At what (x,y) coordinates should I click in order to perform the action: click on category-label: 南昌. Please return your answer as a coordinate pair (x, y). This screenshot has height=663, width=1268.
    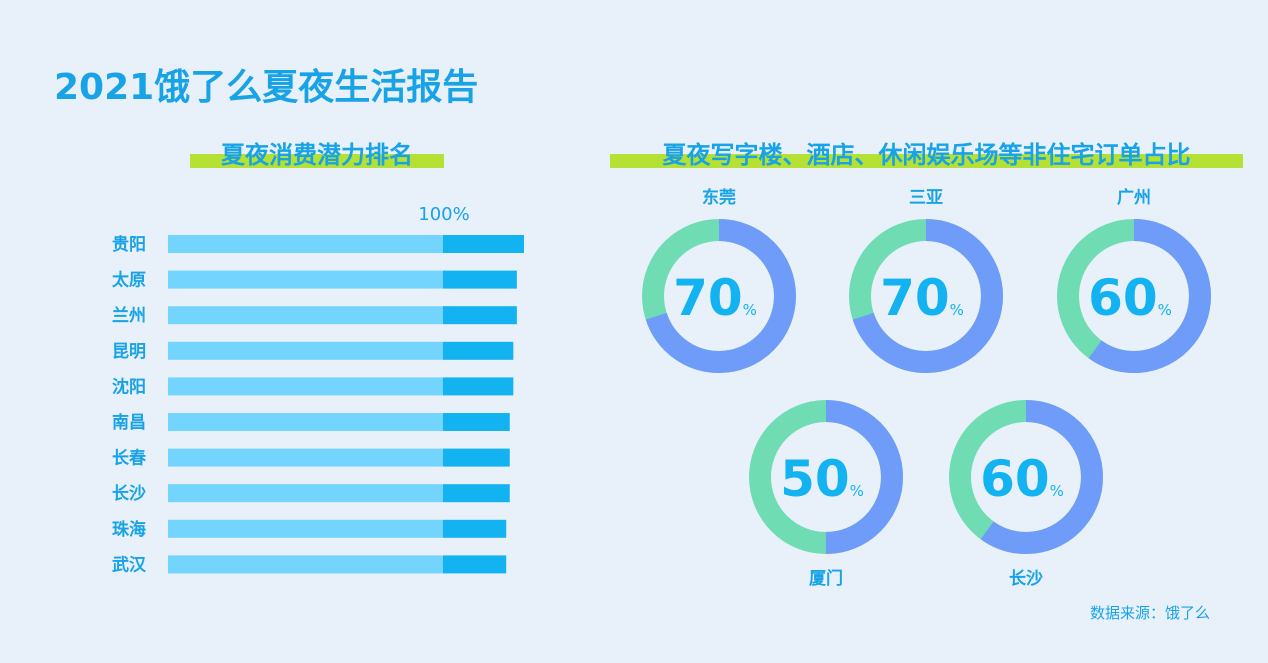
    Looking at the image, I should click on (129, 422).